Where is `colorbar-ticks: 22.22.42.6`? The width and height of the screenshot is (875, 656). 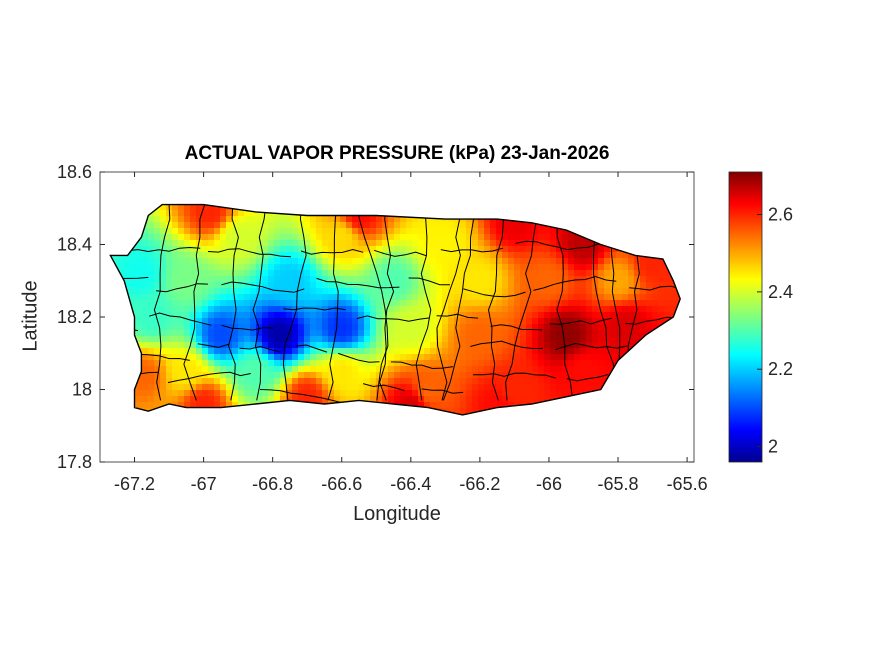
colorbar-ticks: 22.22.42.6 is located at coordinates (775, 331).